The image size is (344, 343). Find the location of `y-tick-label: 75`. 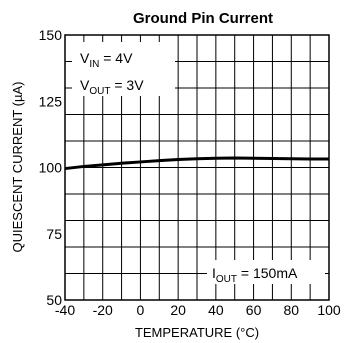

y-tick-label: 75 is located at coordinates (54, 234).